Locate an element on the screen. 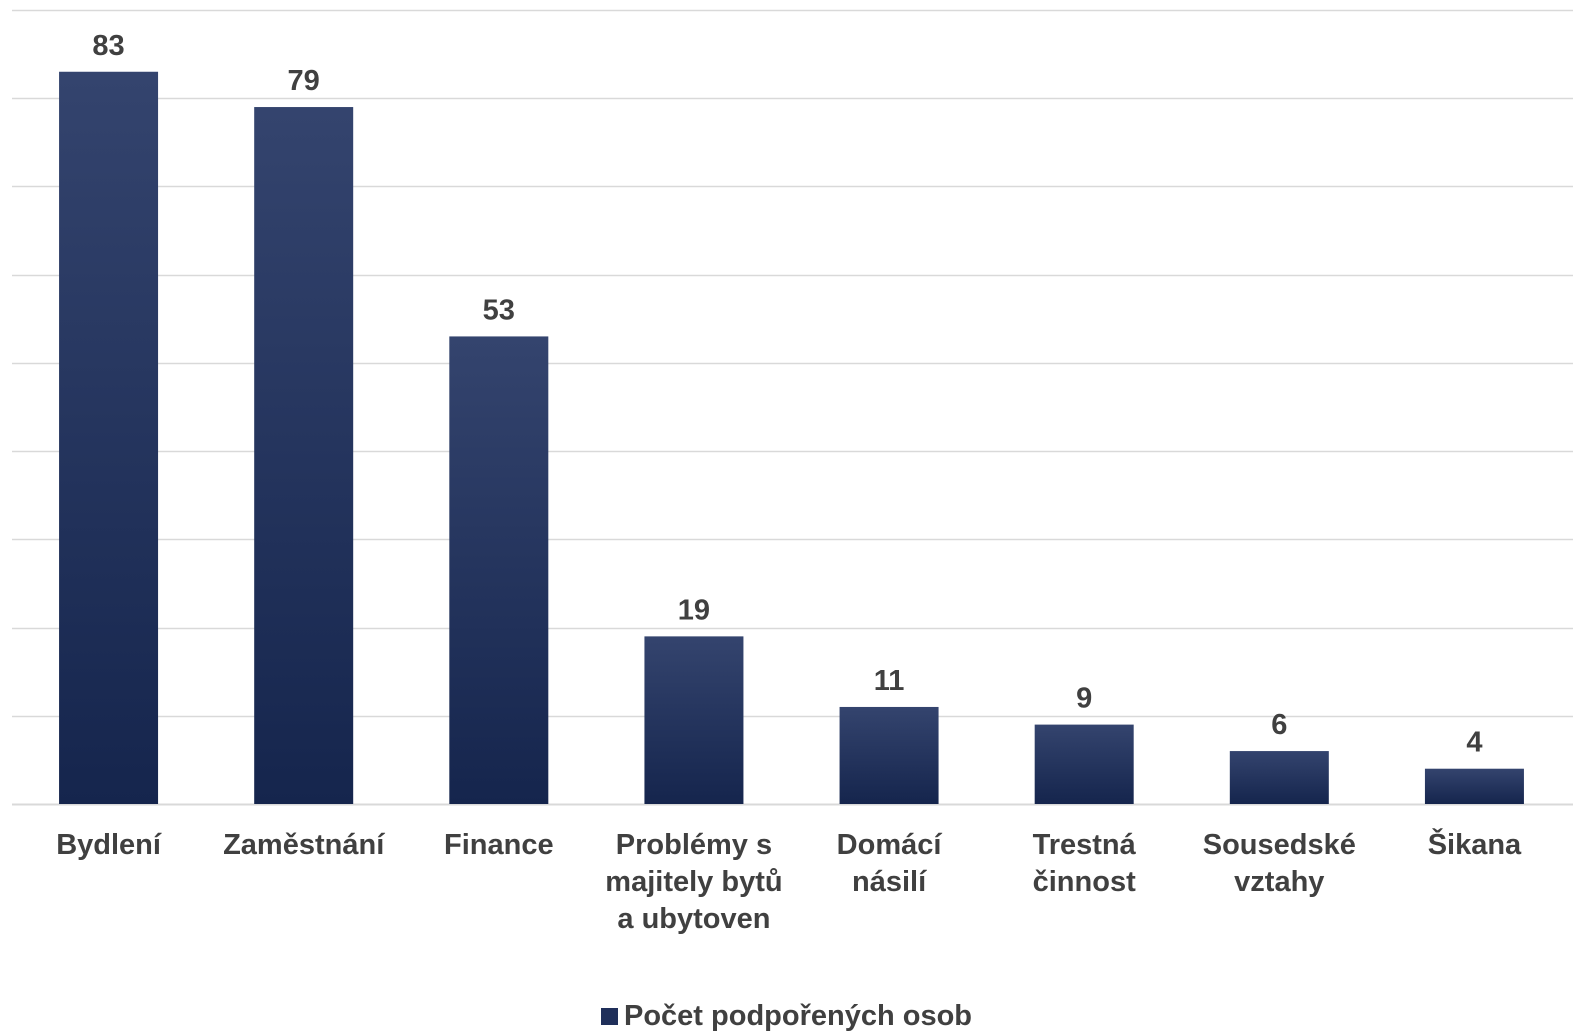 The width and height of the screenshot is (1573, 1036). category-label-line: Finance is located at coordinates (499, 845).